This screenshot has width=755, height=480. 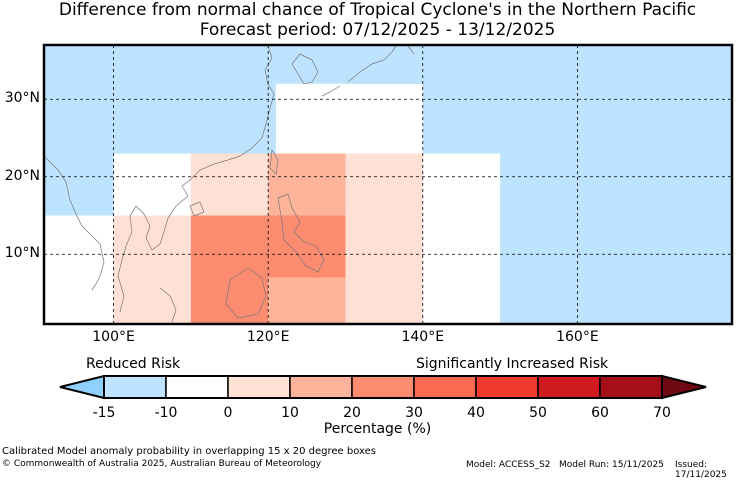 I want to click on coastline-hainan, so click(x=197, y=209).